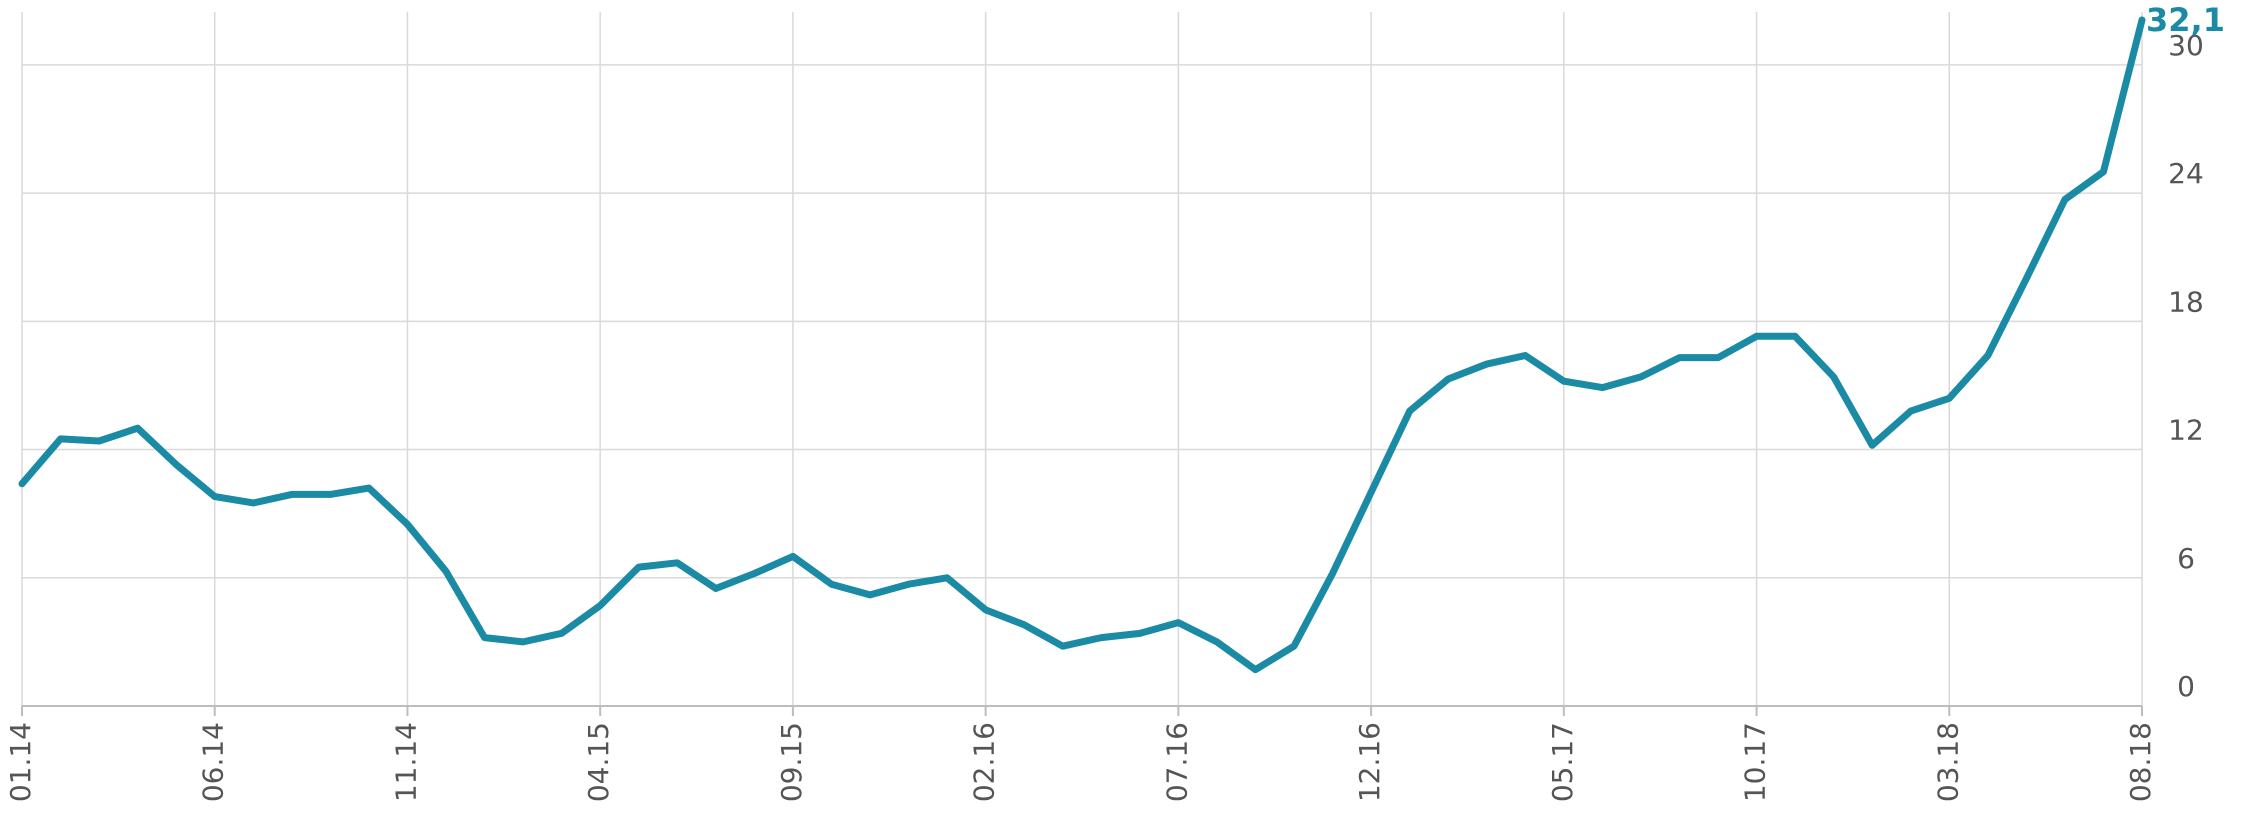 The width and height of the screenshot is (2244, 835). I want to click on x-tick-label: 08.18, so click(2140, 762).